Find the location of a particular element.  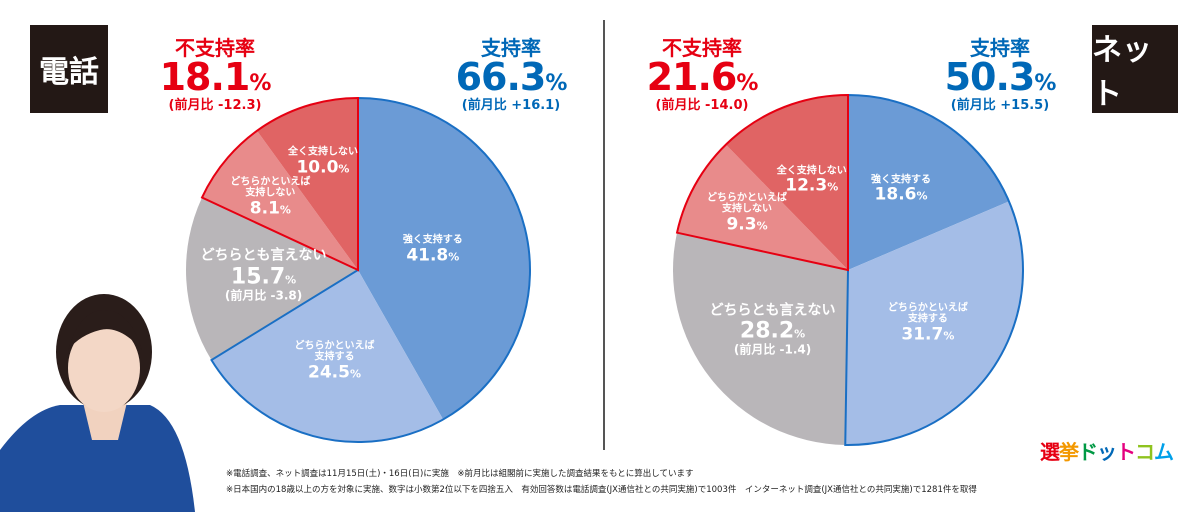

net-support-value: 50.3 is located at coordinates (990, 77).